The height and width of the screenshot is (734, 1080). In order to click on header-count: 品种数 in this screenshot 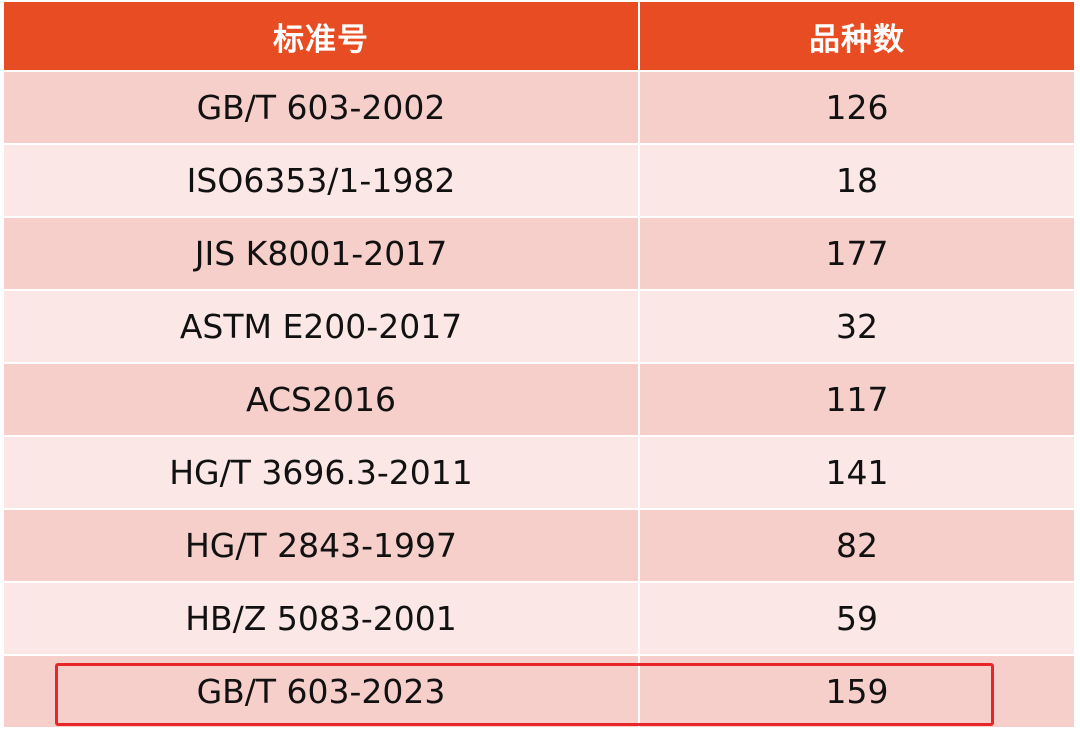, I will do `click(856, 37)`.